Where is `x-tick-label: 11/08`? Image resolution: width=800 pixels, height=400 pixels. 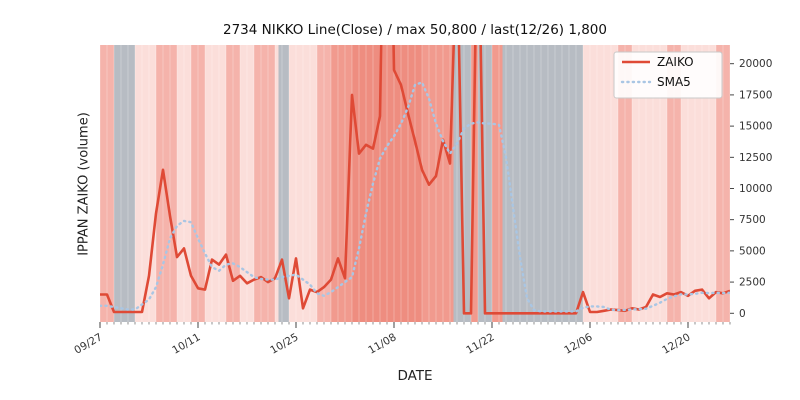
x-tick-label: 11/08 is located at coordinates (382, 344).